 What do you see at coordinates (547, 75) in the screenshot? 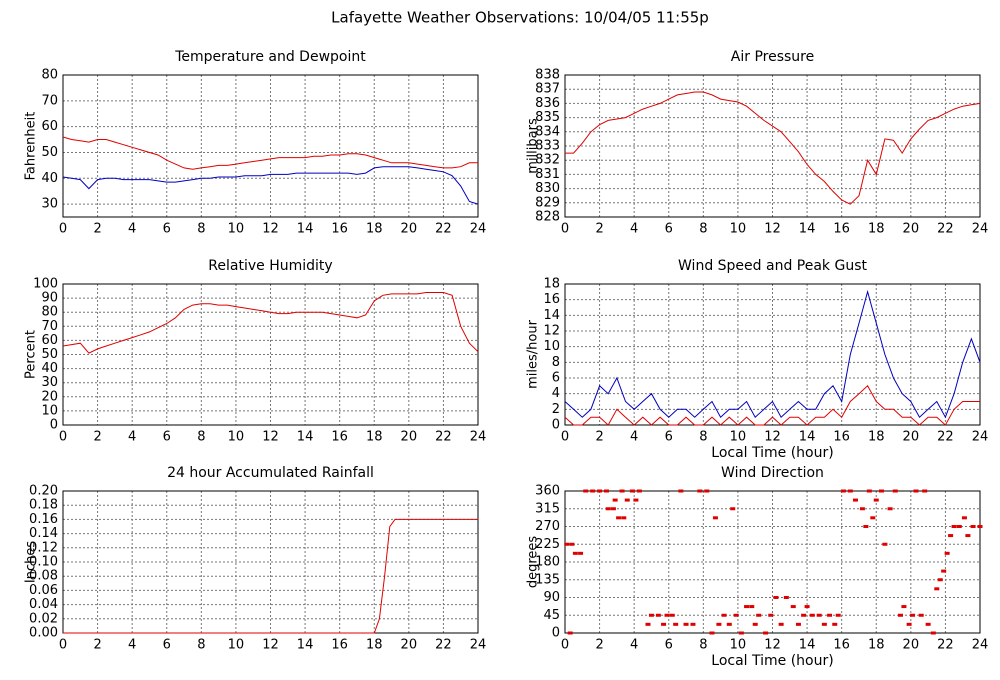
I see `y-tick-label: 838` at bounding box center [547, 75].